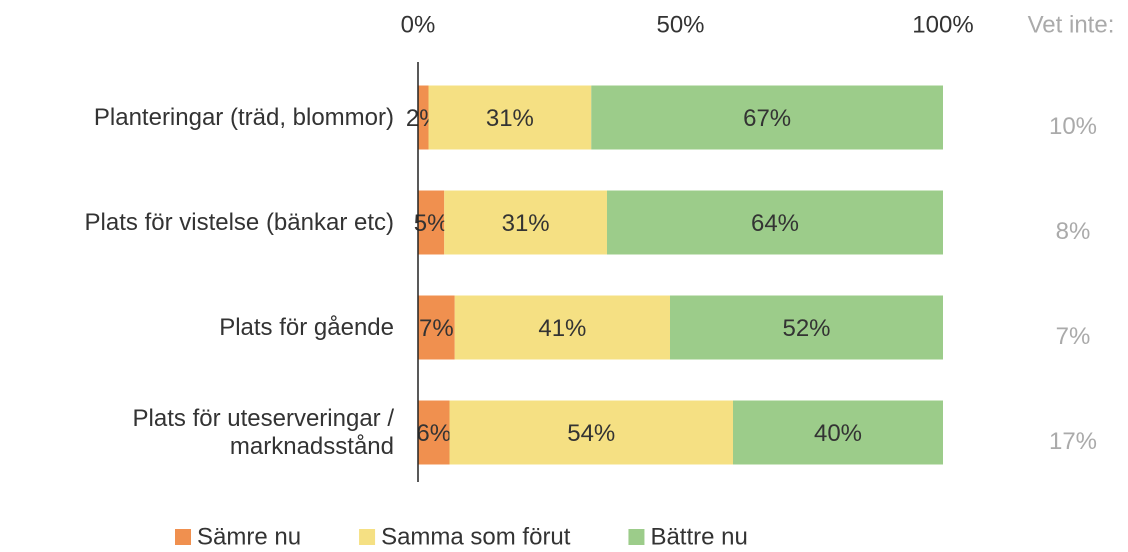  I want to click on data-label: 6%, so click(433, 433).